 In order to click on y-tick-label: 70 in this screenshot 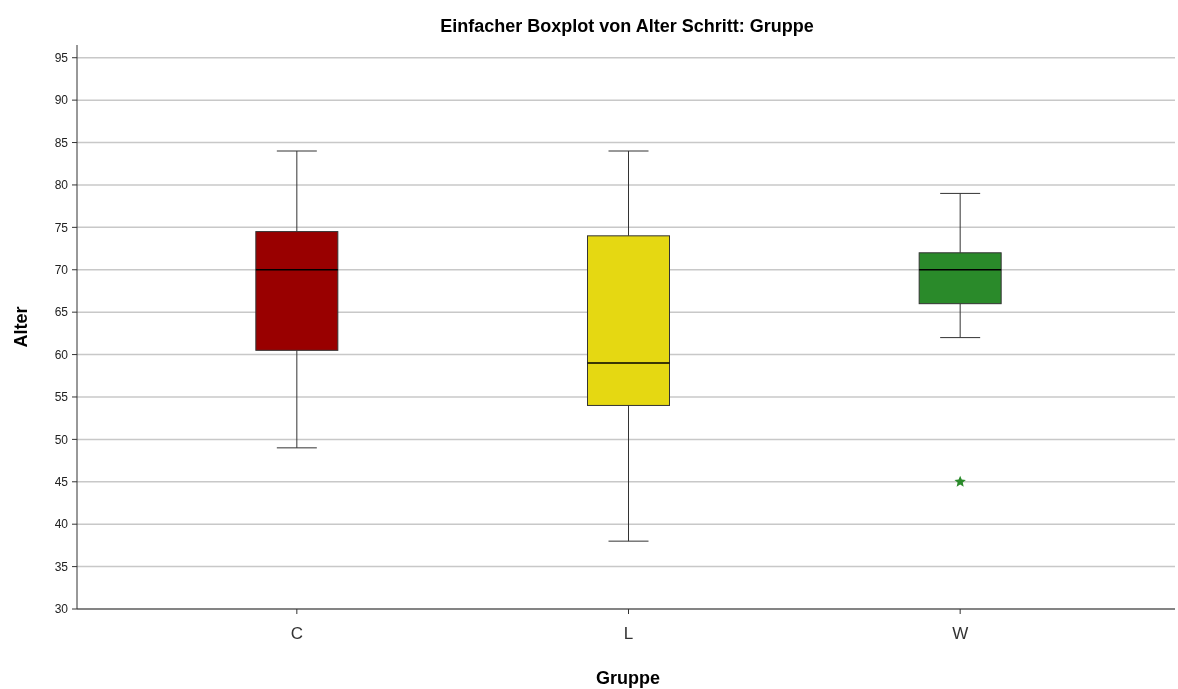, I will do `click(61, 269)`.